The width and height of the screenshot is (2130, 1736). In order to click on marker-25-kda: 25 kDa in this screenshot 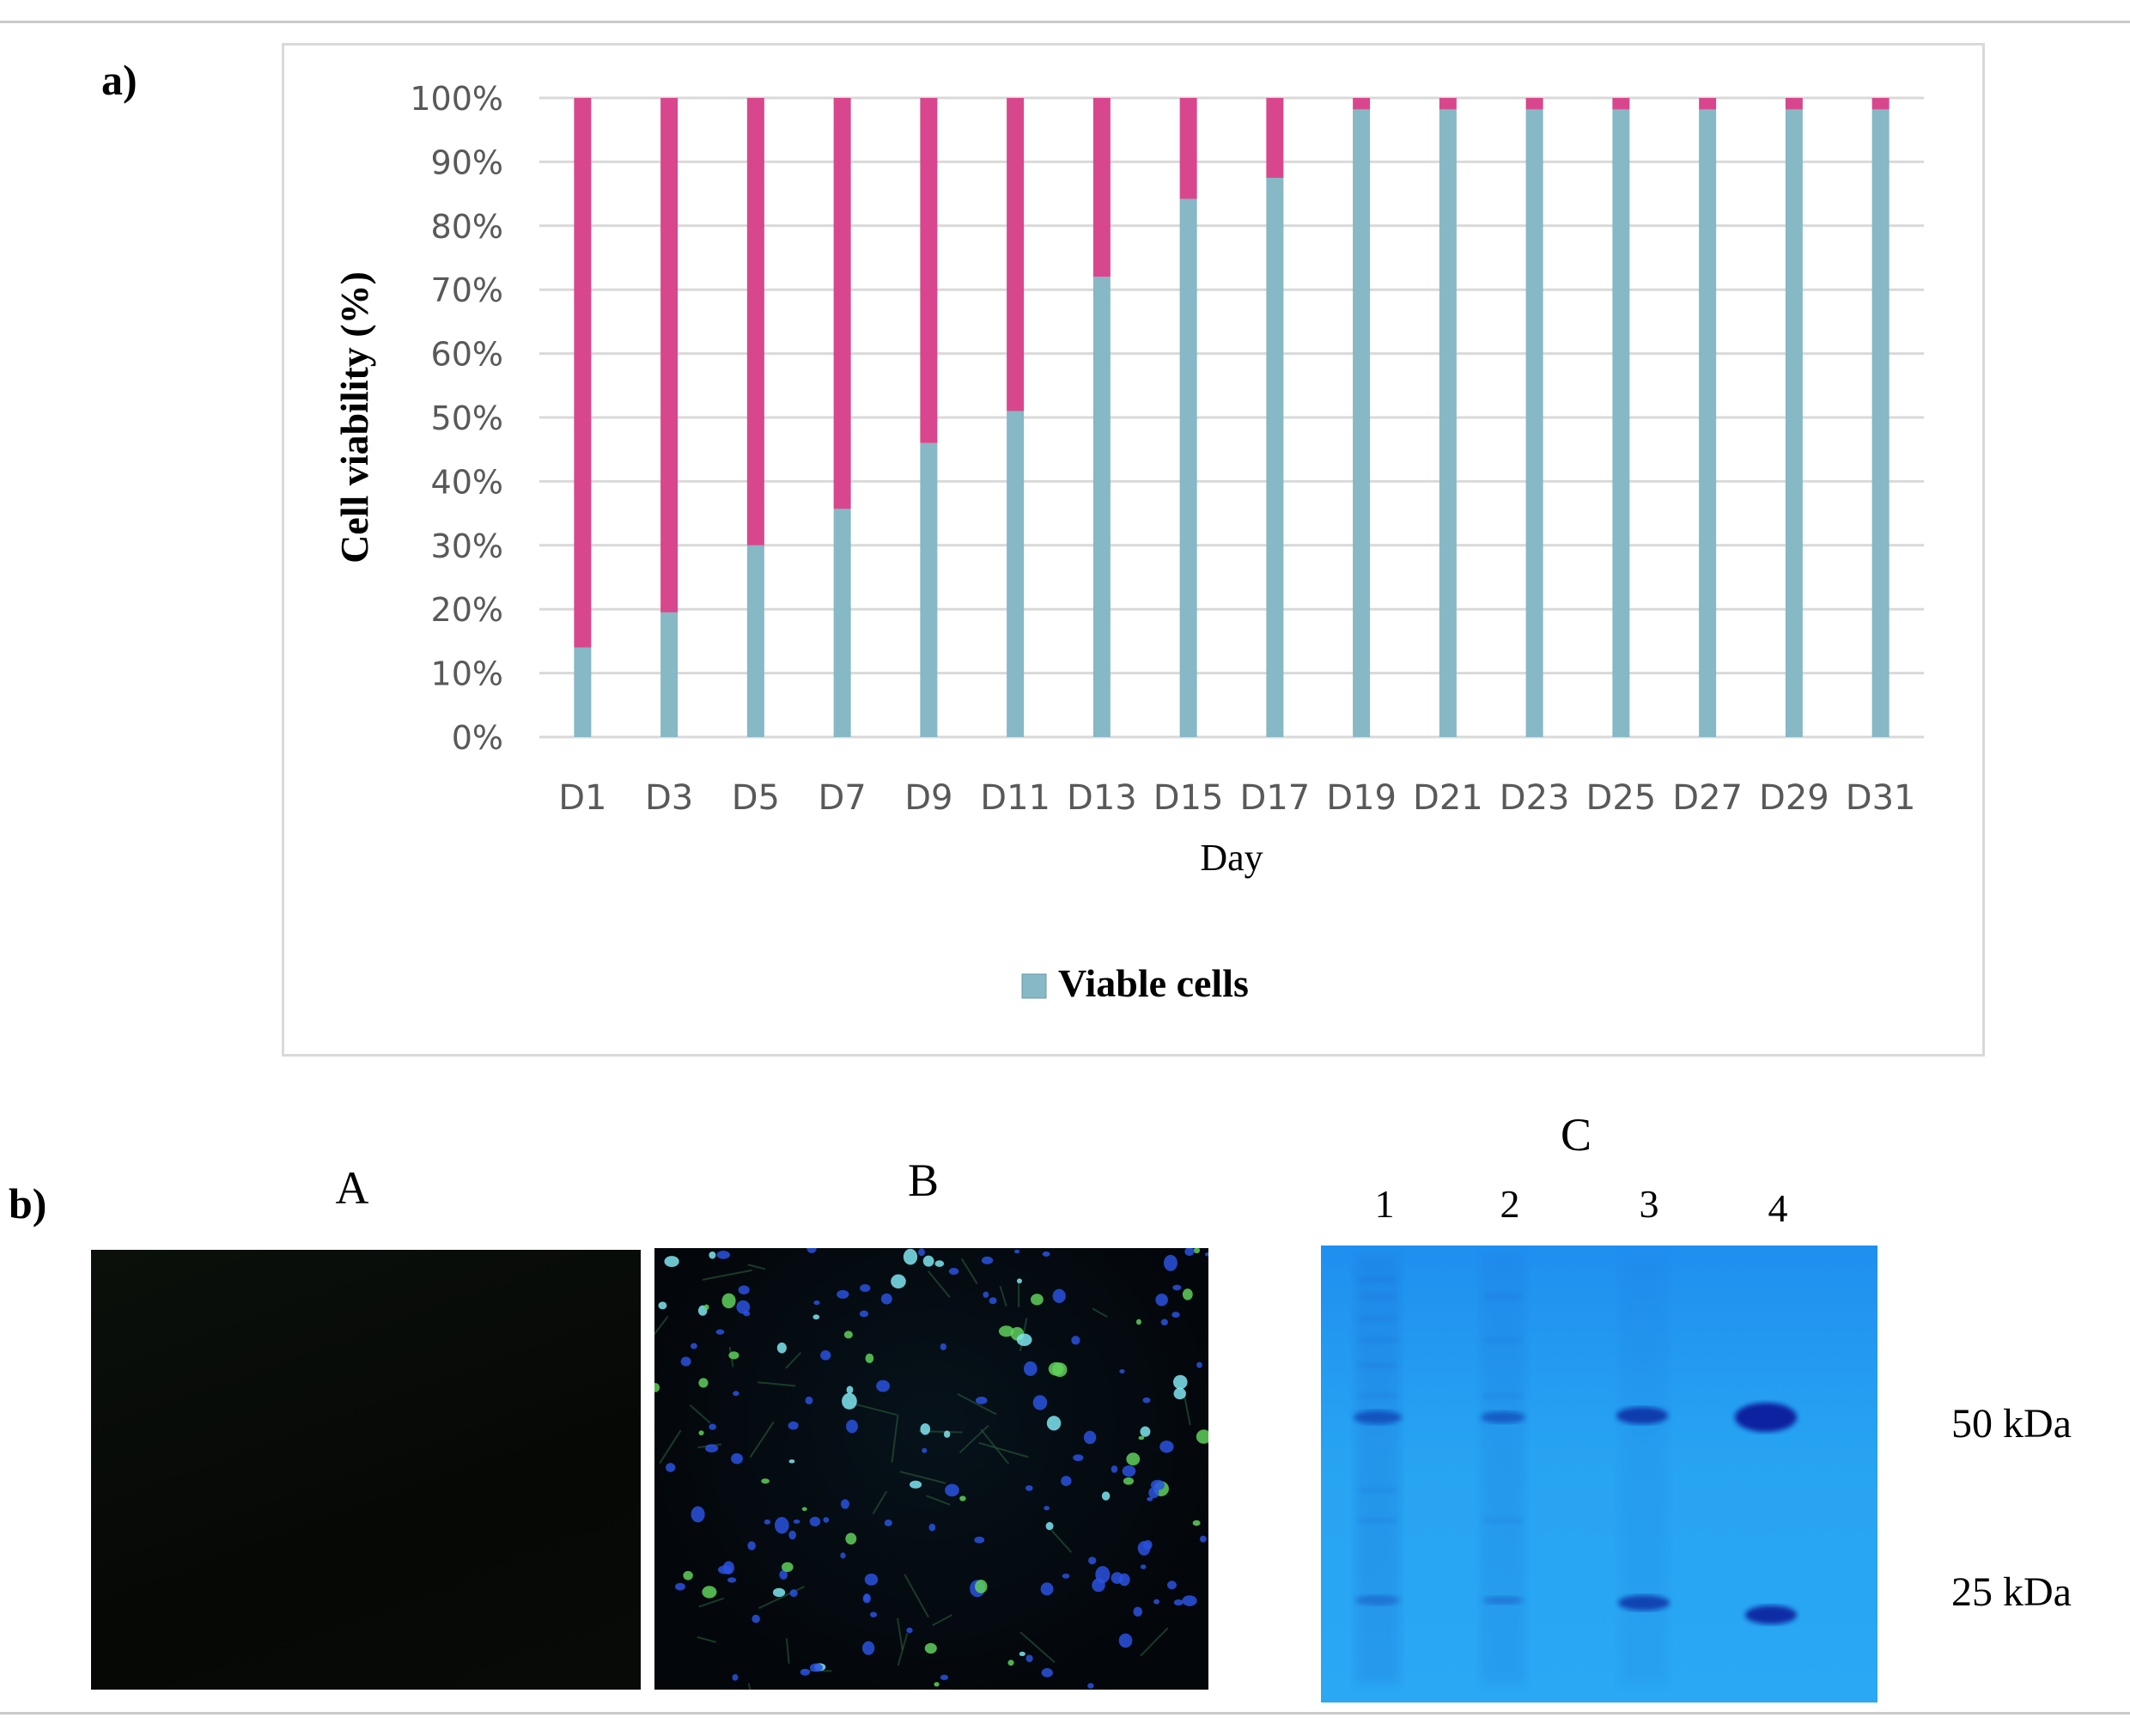, I will do `click(2011, 1592)`.